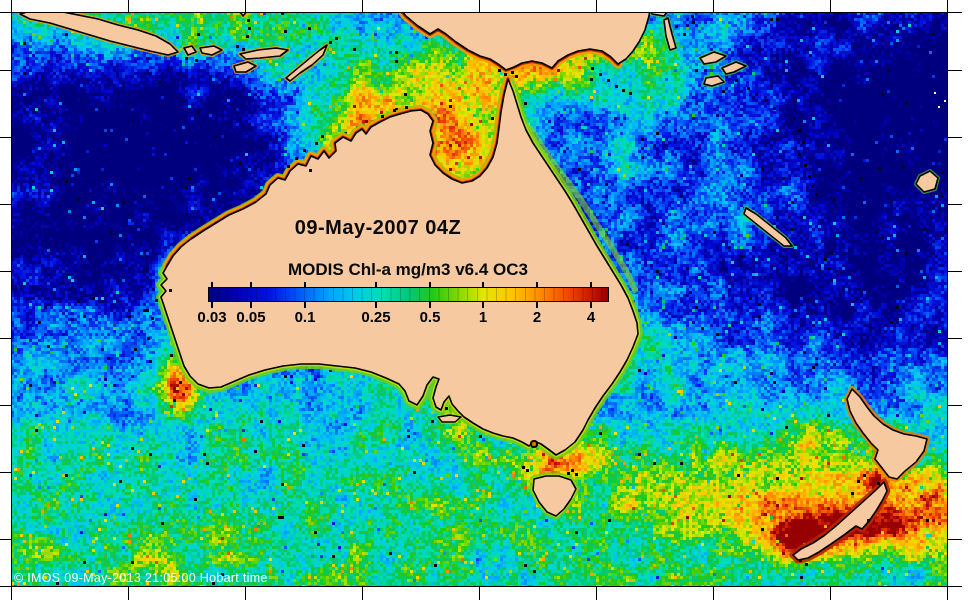 Image resolution: width=970 pixels, height=600 pixels. Describe the element at coordinates (251, 317) in the screenshot. I see `colorbar-tick-label: 0.05` at that location.